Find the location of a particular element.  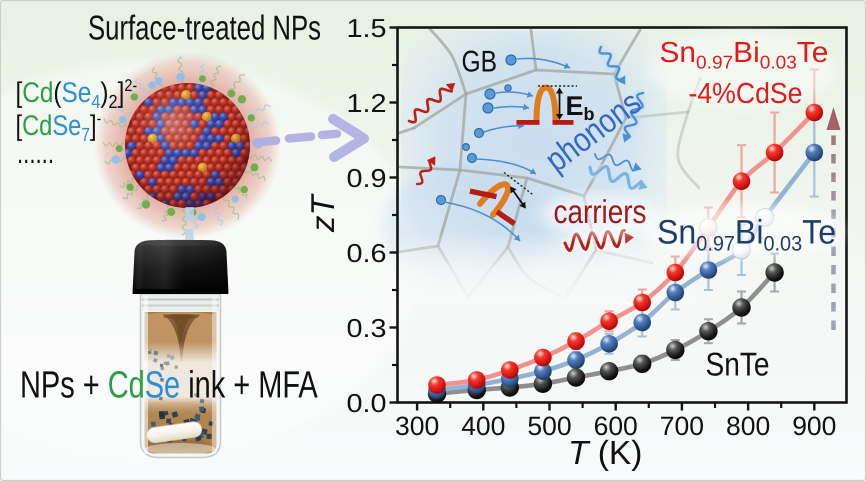

svg-text: carriers is located at coordinates (600, 211).